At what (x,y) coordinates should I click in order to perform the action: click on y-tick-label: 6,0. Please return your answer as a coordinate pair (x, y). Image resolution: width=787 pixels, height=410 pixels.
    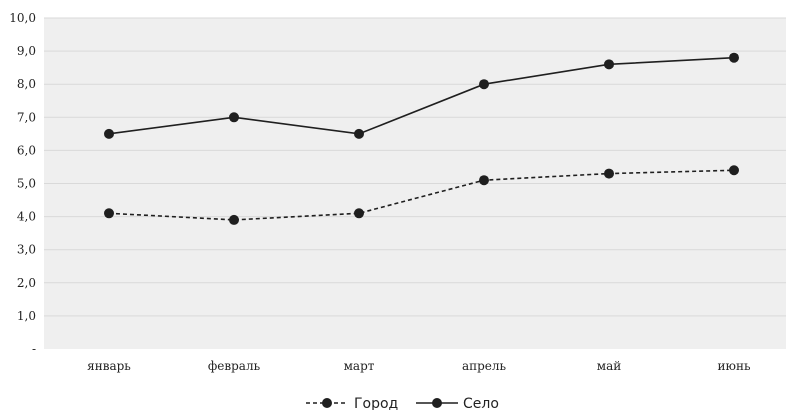
    Looking at the image, I should click on (26, 150).